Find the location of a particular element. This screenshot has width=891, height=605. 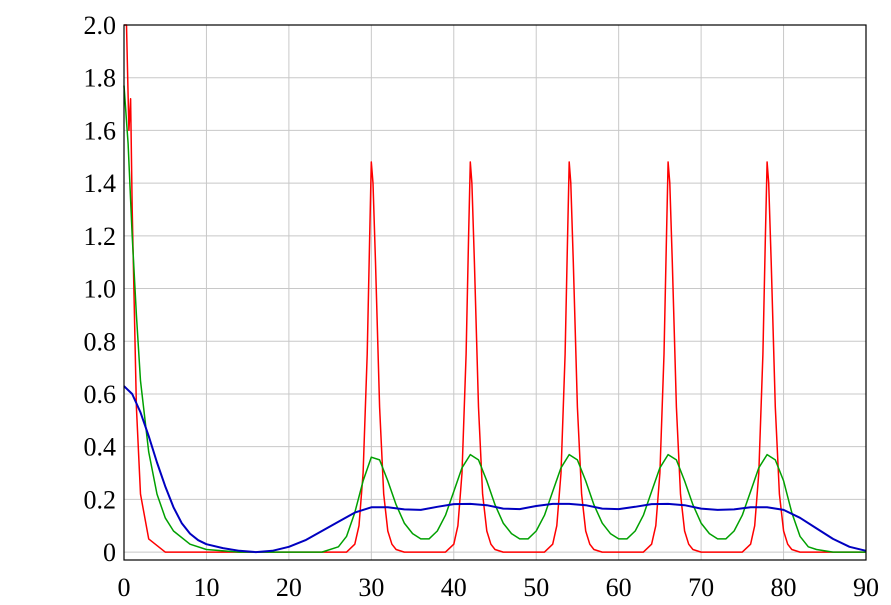

x-tick-label: 70 is located at coordinates (701, 587).